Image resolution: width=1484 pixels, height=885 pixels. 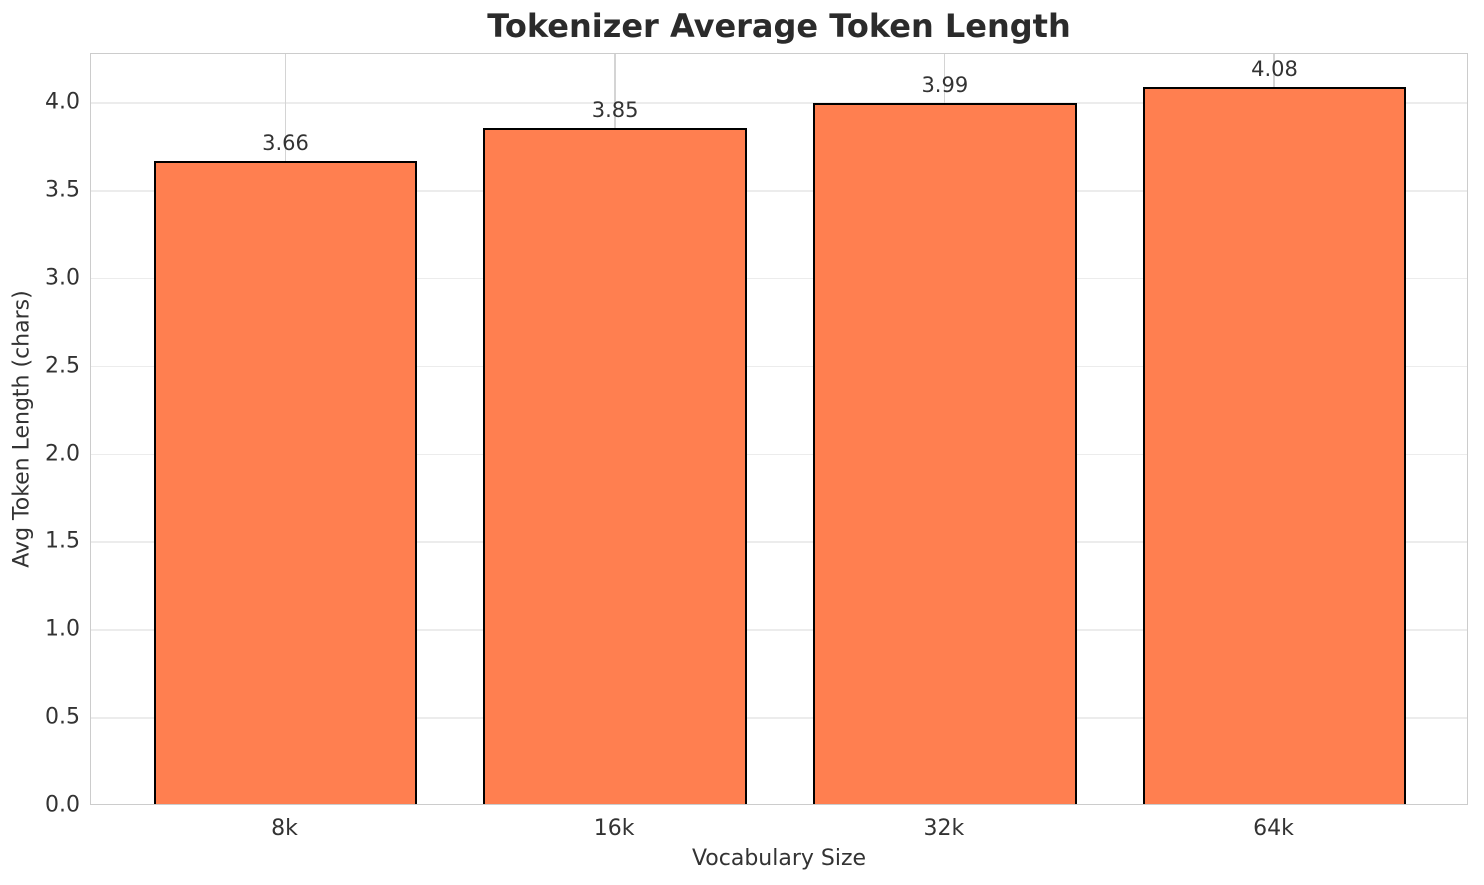 What do you see at coordinates (62, 805) in the screenshot?
I see `y-tick-label: 0.0` at bounding box center [62, 805].